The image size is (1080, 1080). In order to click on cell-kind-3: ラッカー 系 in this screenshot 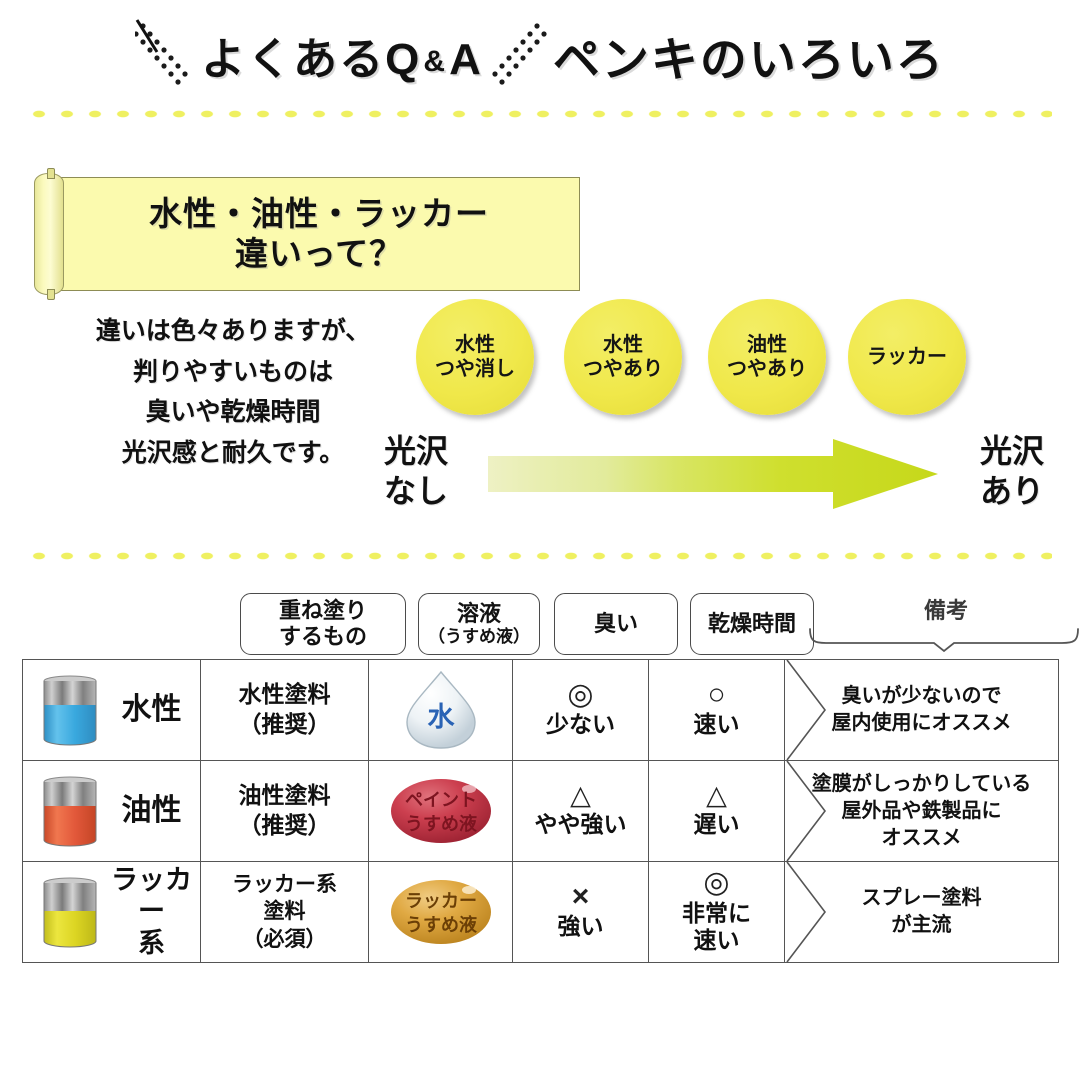, I will do `click(111, 912)`.